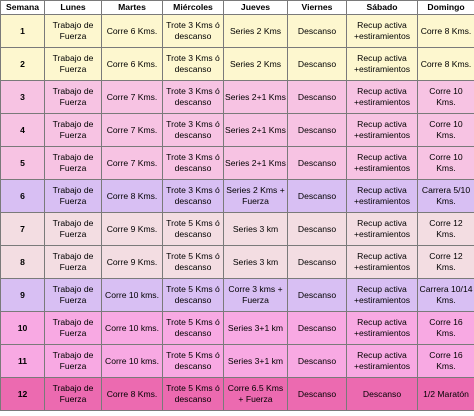 The height and width of the screenshot is (416, 474). What do you see at coordinates (22, 229) in the screenshot?
I see `week-number: 7` at bounding box center [22, 229].